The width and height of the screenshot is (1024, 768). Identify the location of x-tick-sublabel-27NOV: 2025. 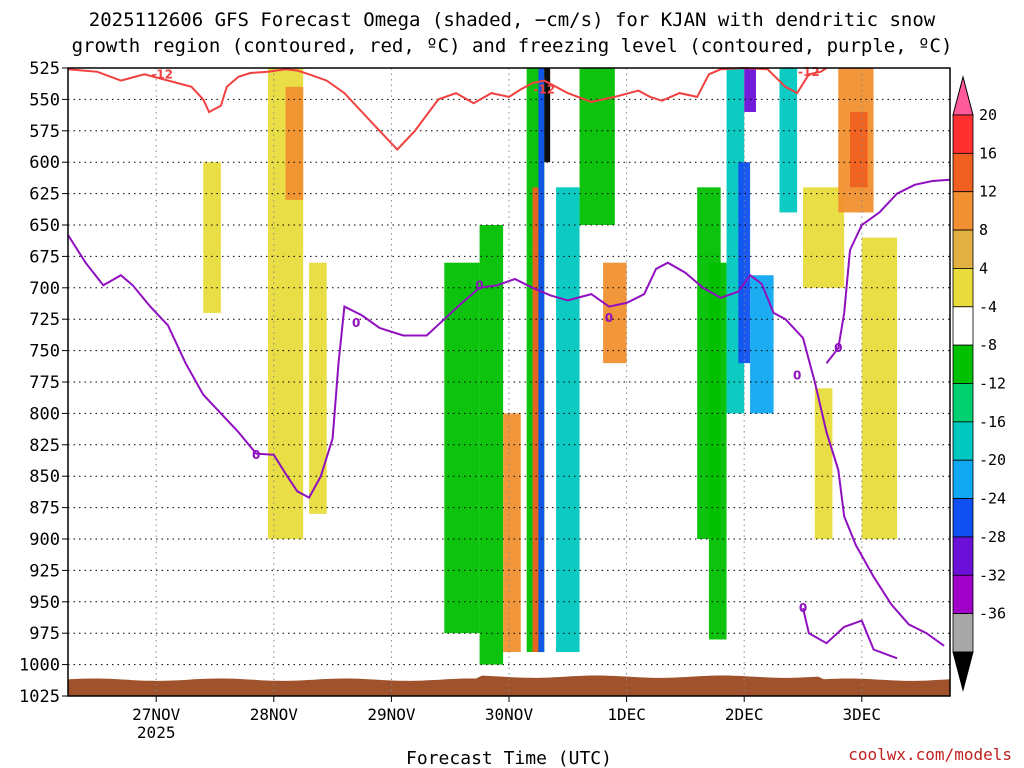
(156, 732).